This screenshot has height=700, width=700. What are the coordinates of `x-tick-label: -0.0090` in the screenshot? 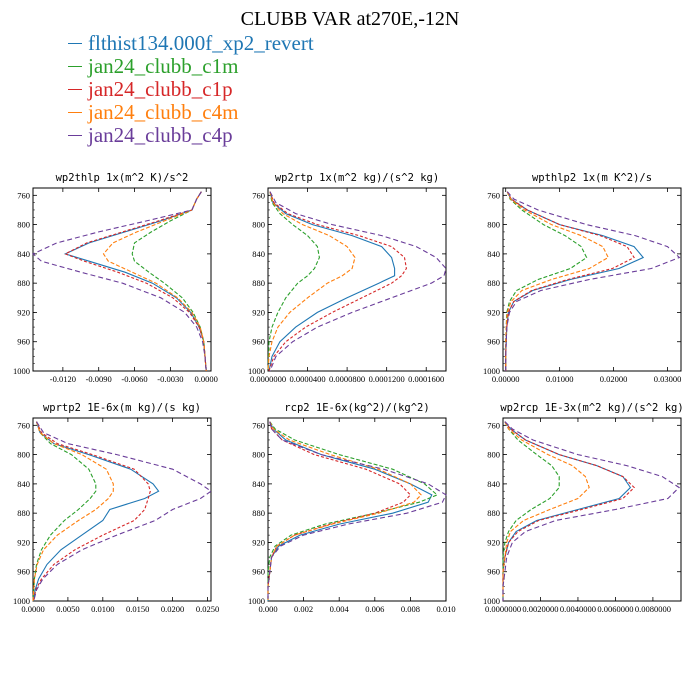 It's located at (99, 379).